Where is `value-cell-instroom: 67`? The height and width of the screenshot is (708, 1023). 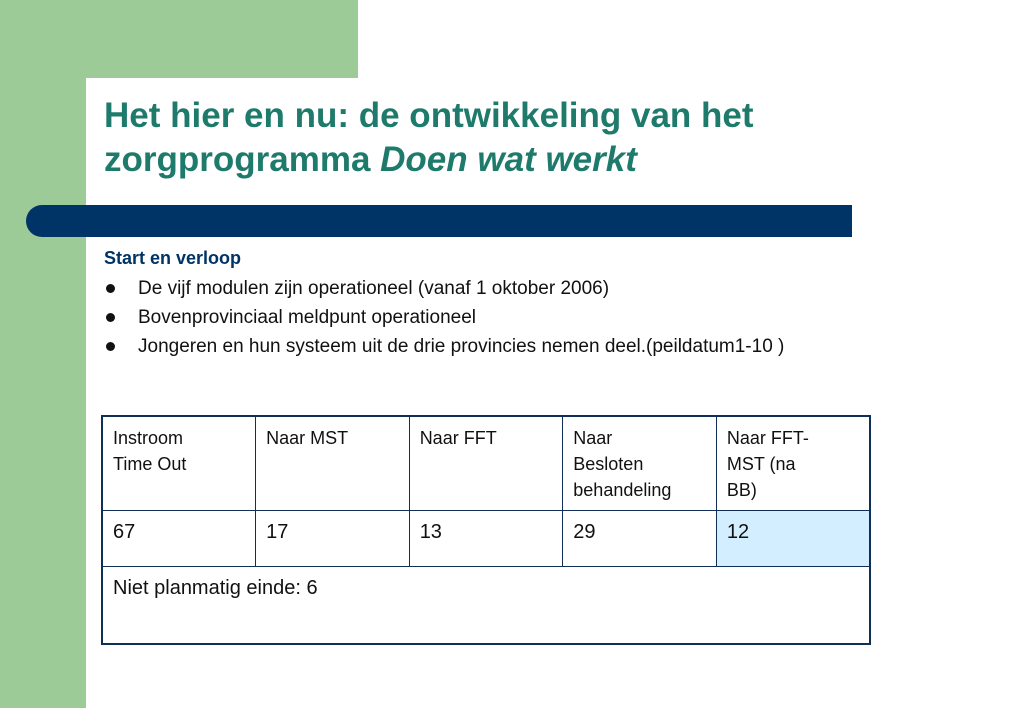 value-cell-instroom: 67 is located at coordinates (179, 538).